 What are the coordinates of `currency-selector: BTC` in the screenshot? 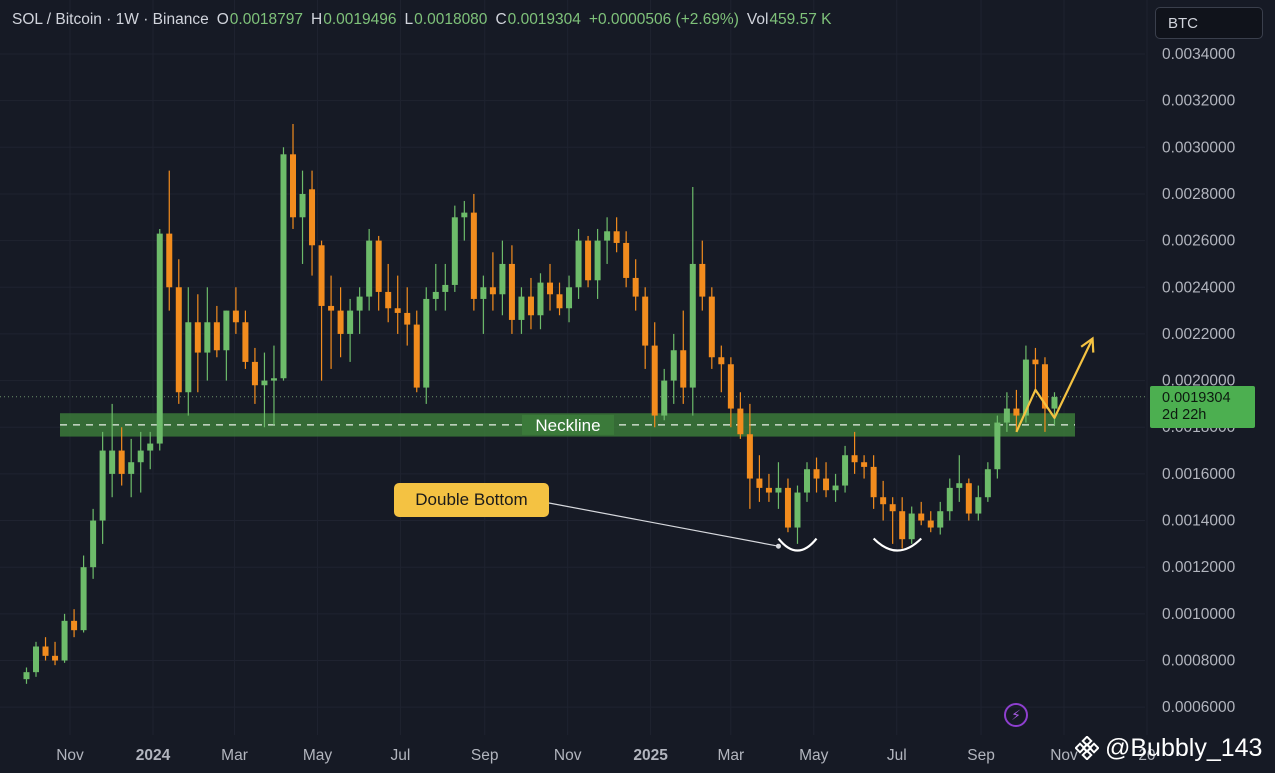 It's located at (1209, 23).